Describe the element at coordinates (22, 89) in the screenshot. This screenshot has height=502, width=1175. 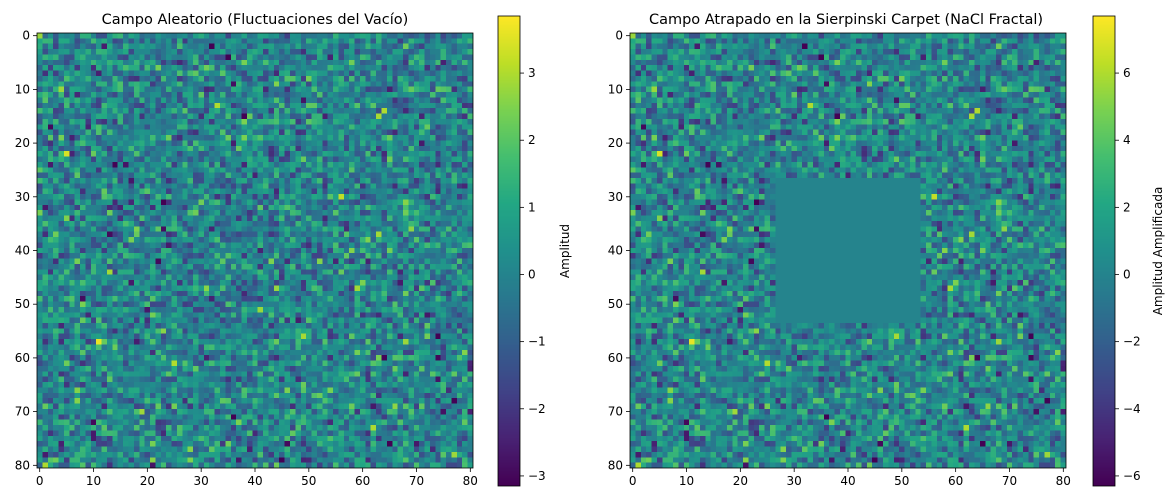
I see `left-y-tick-label: 10` at that location.